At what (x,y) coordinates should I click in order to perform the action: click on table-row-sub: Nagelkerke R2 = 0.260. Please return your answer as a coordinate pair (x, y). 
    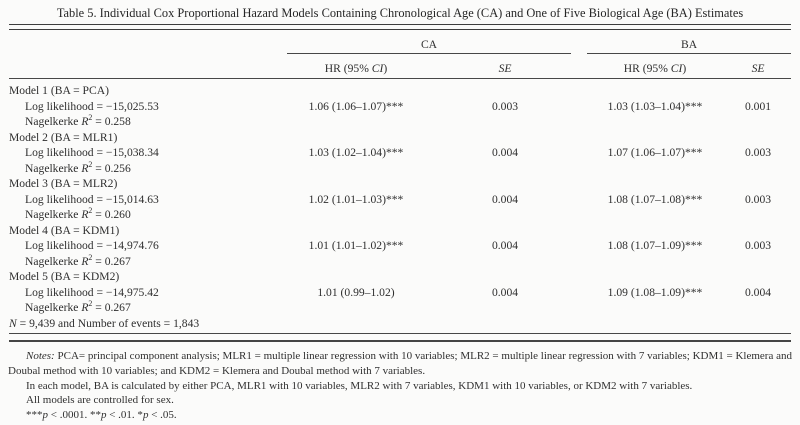
    Looking at the image, I should click on (400, 215).